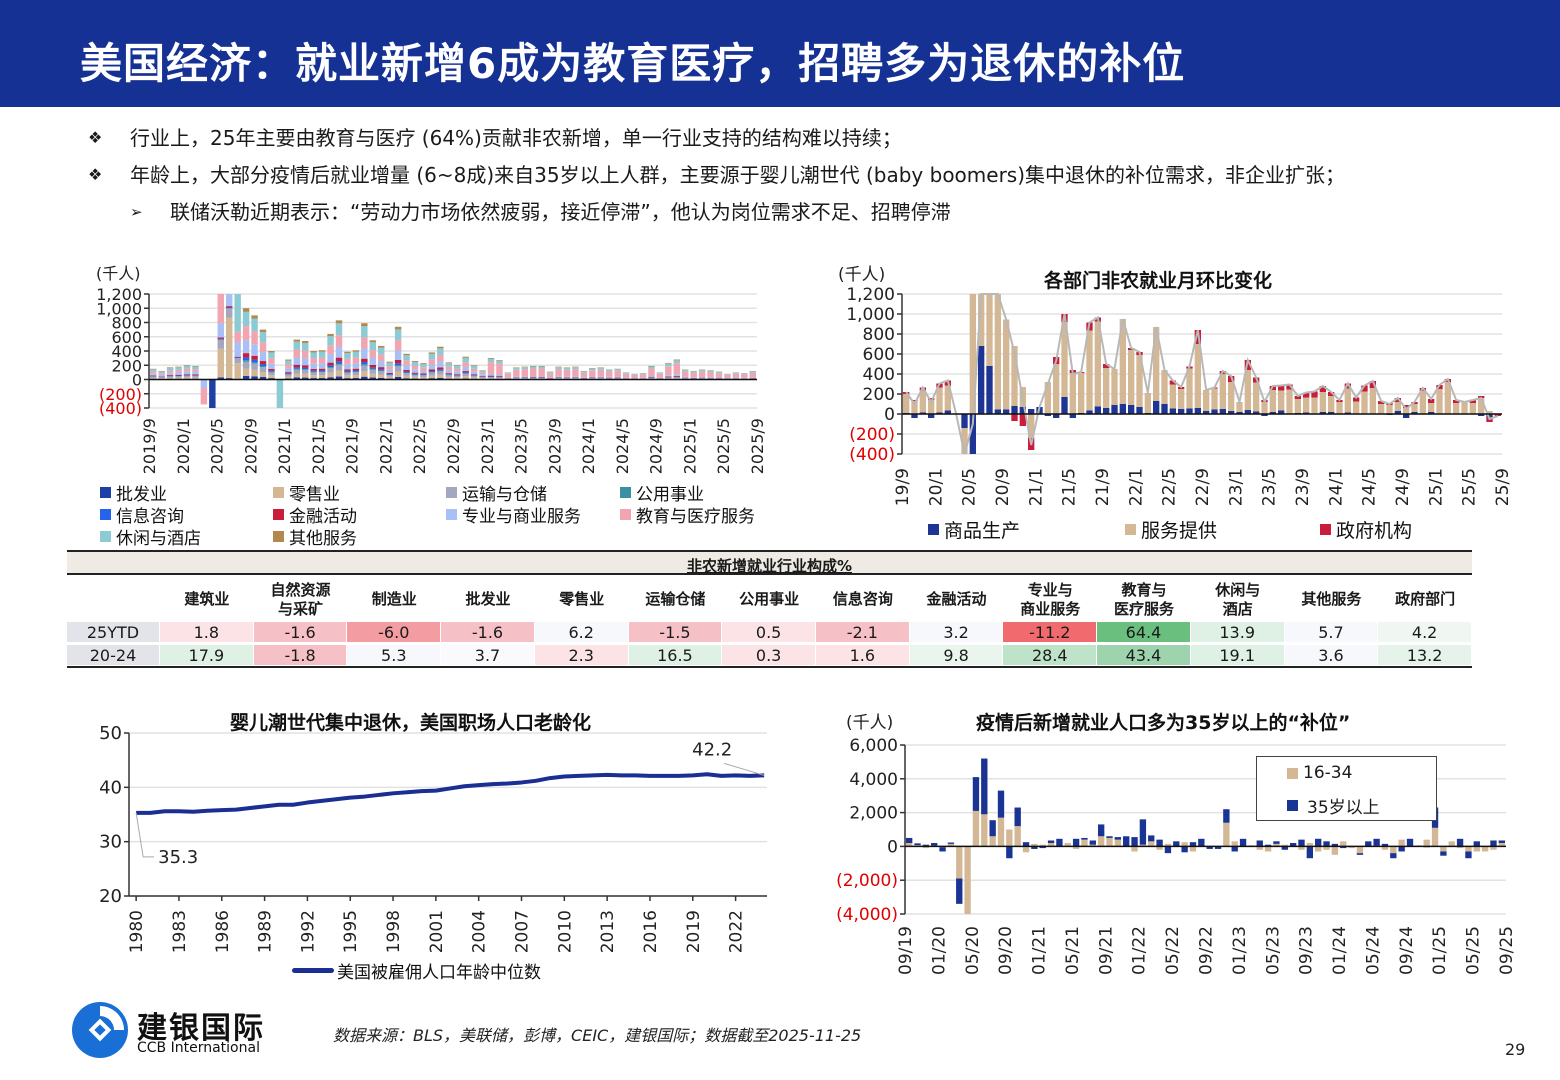  Describe the element at coordinates (521, 446) in the screenshot. I see `x-tick-label: 2023/5` at that location.